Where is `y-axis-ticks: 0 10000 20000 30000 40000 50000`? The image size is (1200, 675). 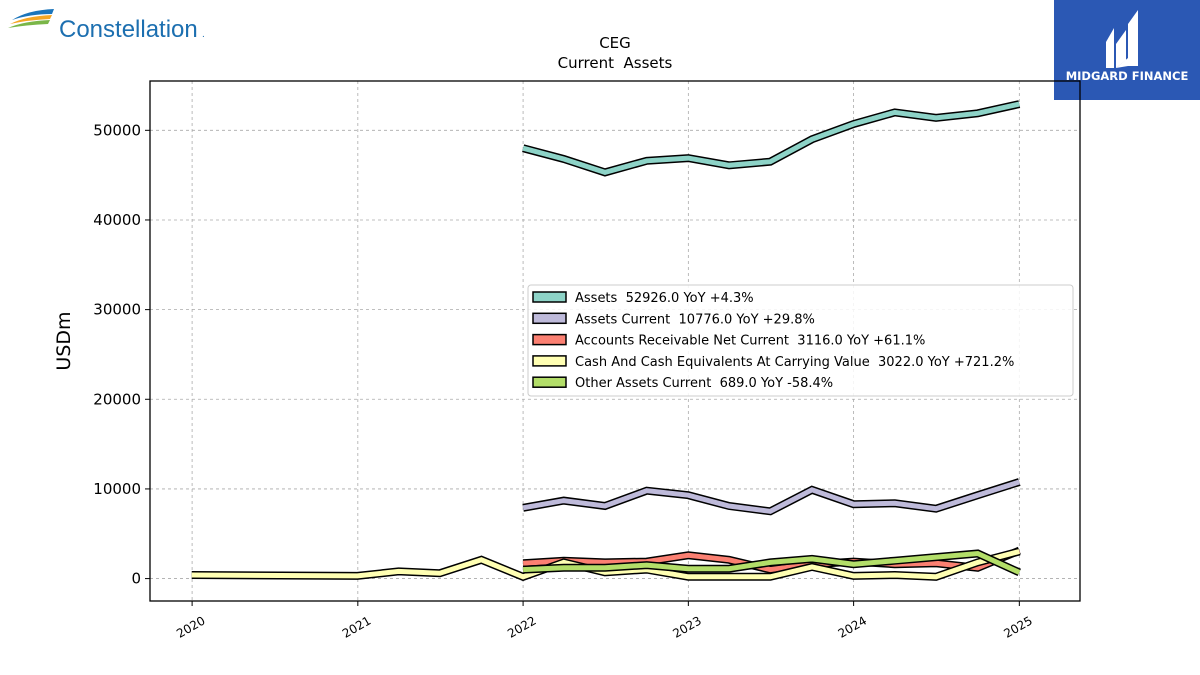 y-axis-ticks: 0 10000 20000 30000 40000 50000 is located at coordinates (121, 354).